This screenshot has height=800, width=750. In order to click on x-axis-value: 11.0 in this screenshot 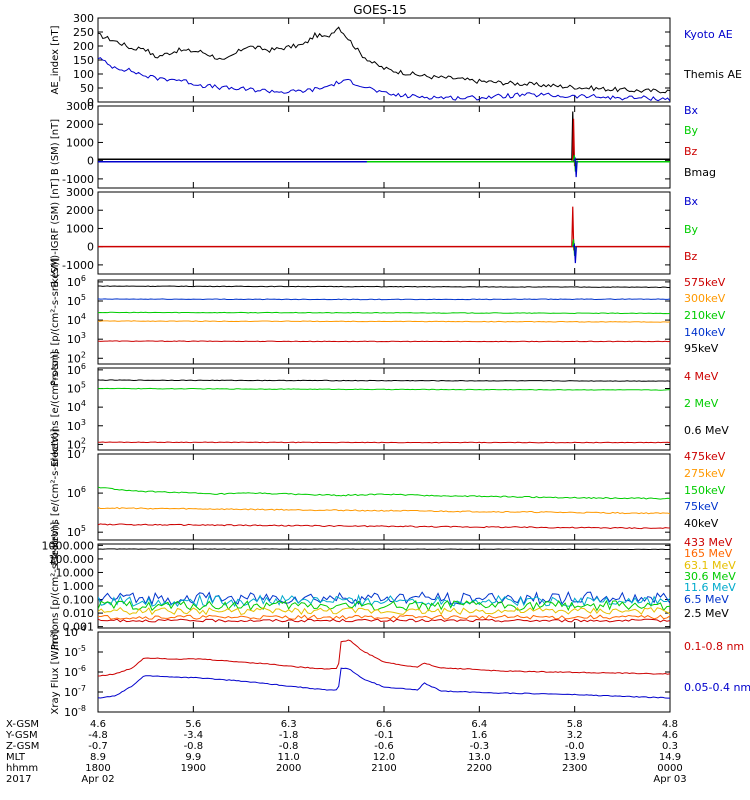, I will do `click(289, 757)`.